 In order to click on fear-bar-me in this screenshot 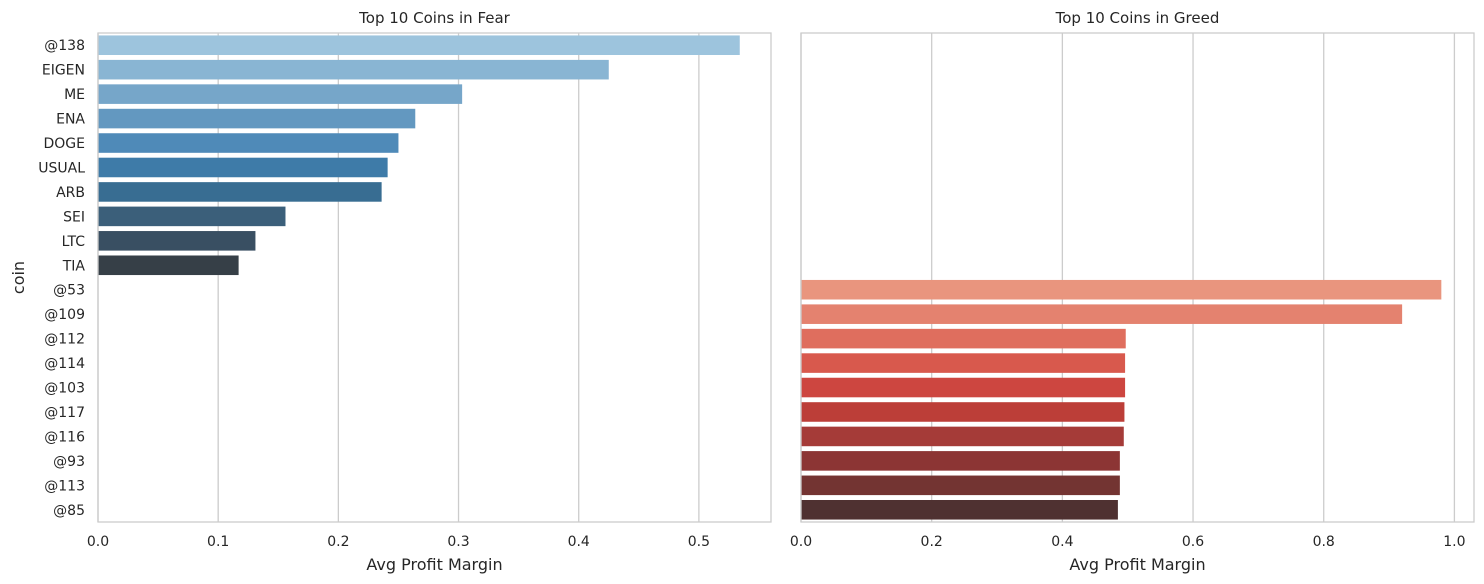, I will do `click(280, 94)`.